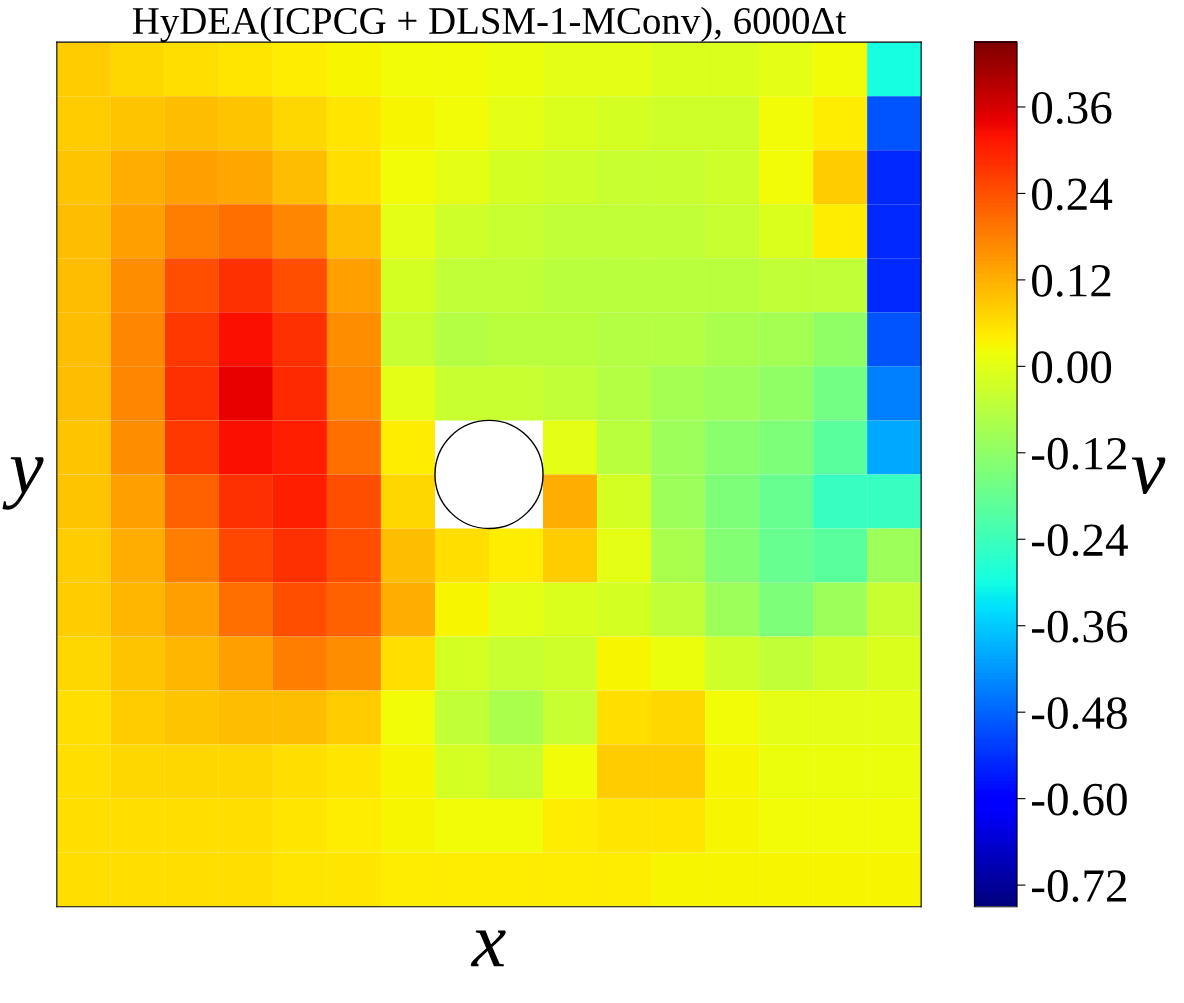 This screenshot has width=1184, height=1003. I want to click on color-bar-label: -0.12, so click(1079, 453).